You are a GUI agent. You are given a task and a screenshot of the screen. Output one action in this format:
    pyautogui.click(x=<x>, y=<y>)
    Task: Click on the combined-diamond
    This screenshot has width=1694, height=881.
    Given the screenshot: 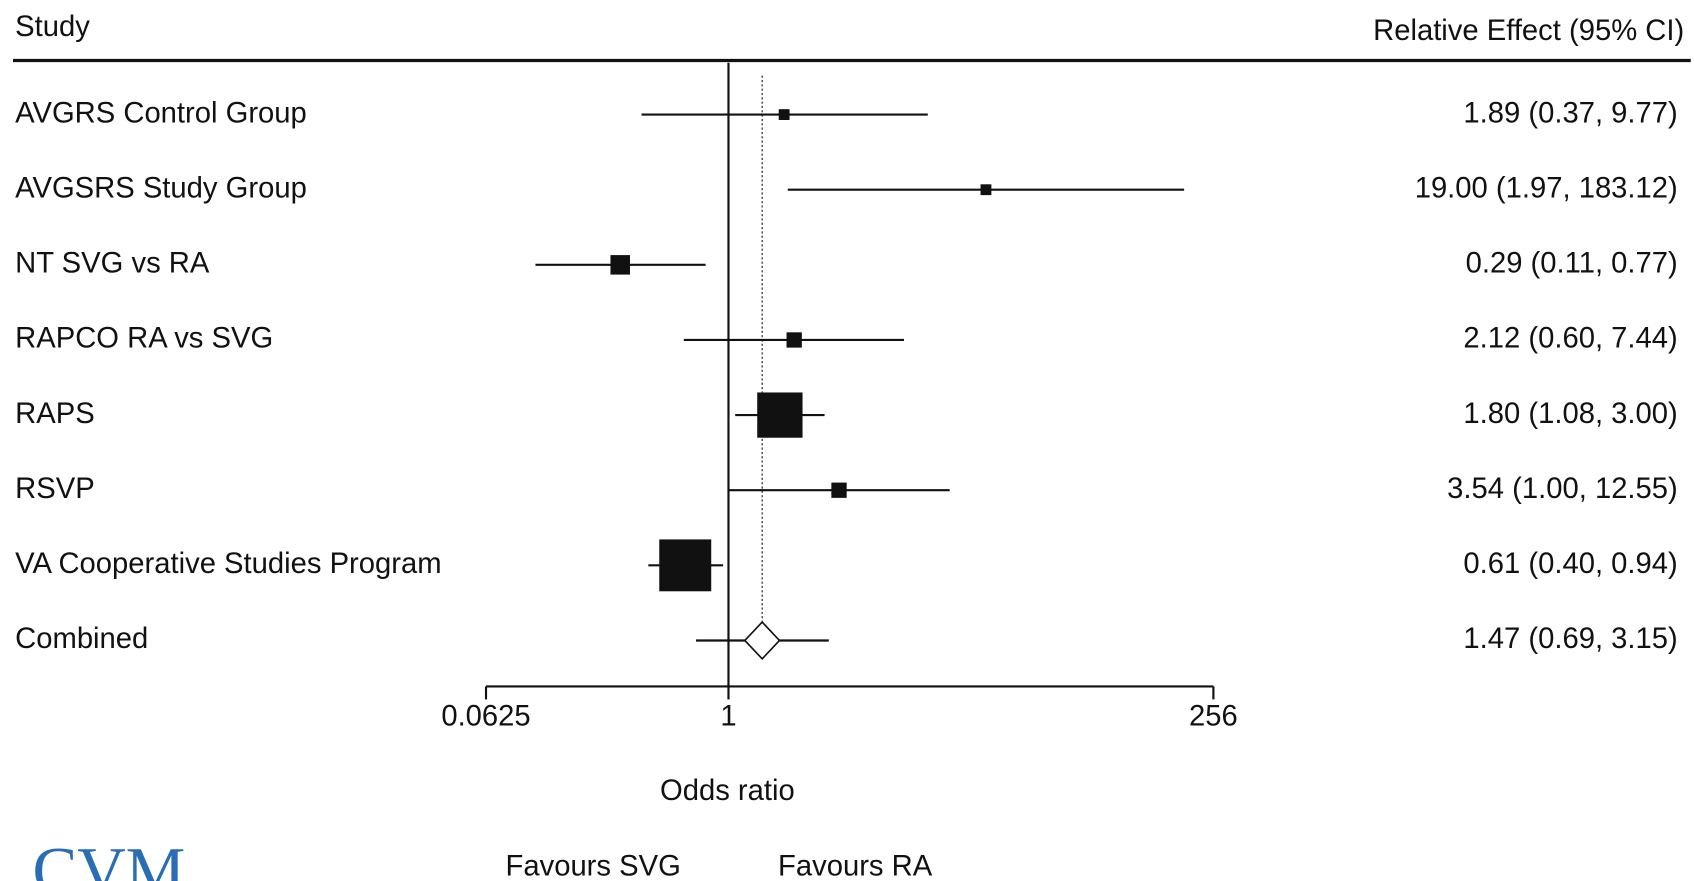 What is the action you would take?
    pyautogui.click(x=762, y=640)
    